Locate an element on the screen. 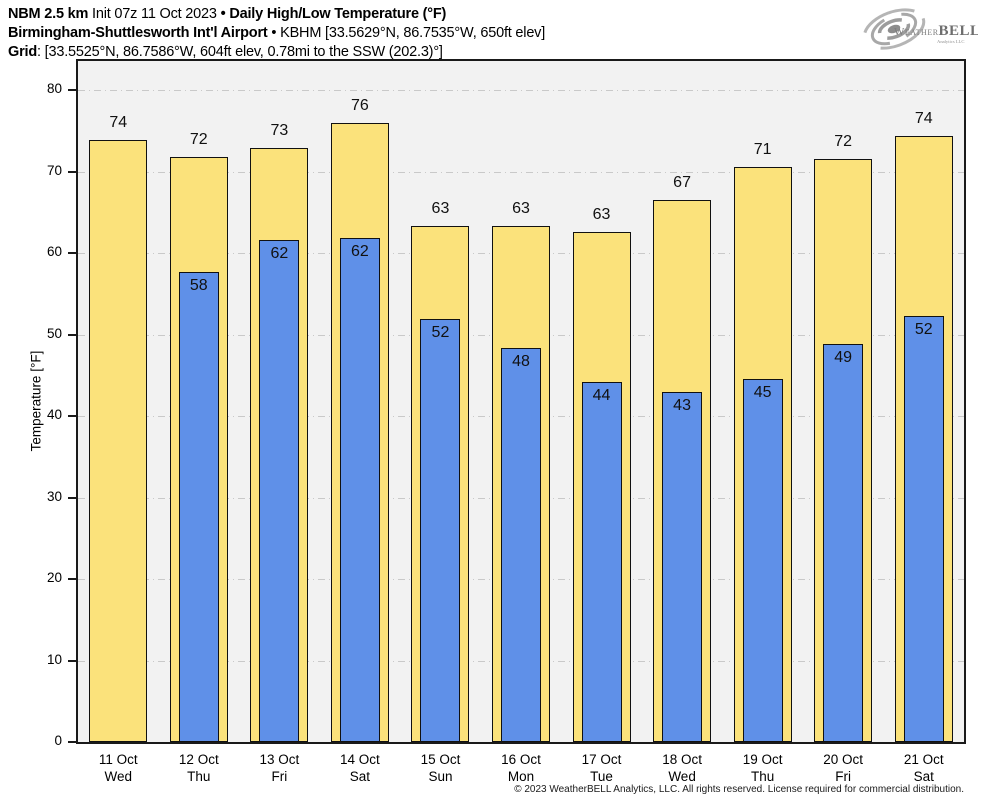  high-value-label: 73 is located at coordinates (279, 130).